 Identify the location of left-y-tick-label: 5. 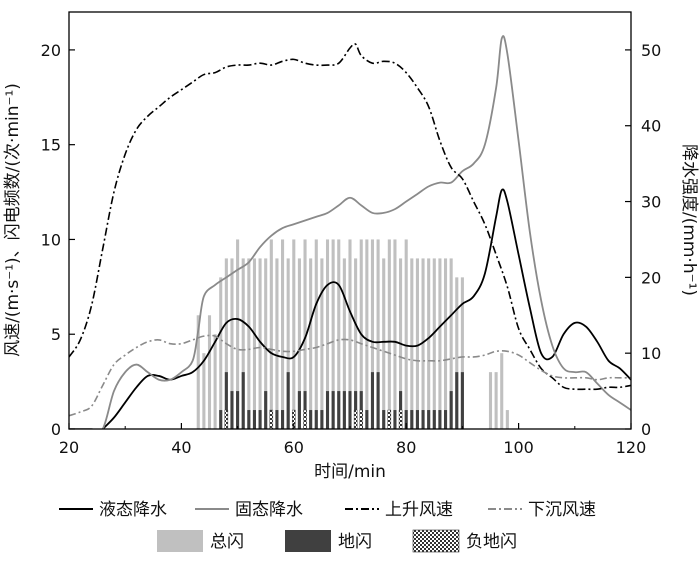
(56, 334).